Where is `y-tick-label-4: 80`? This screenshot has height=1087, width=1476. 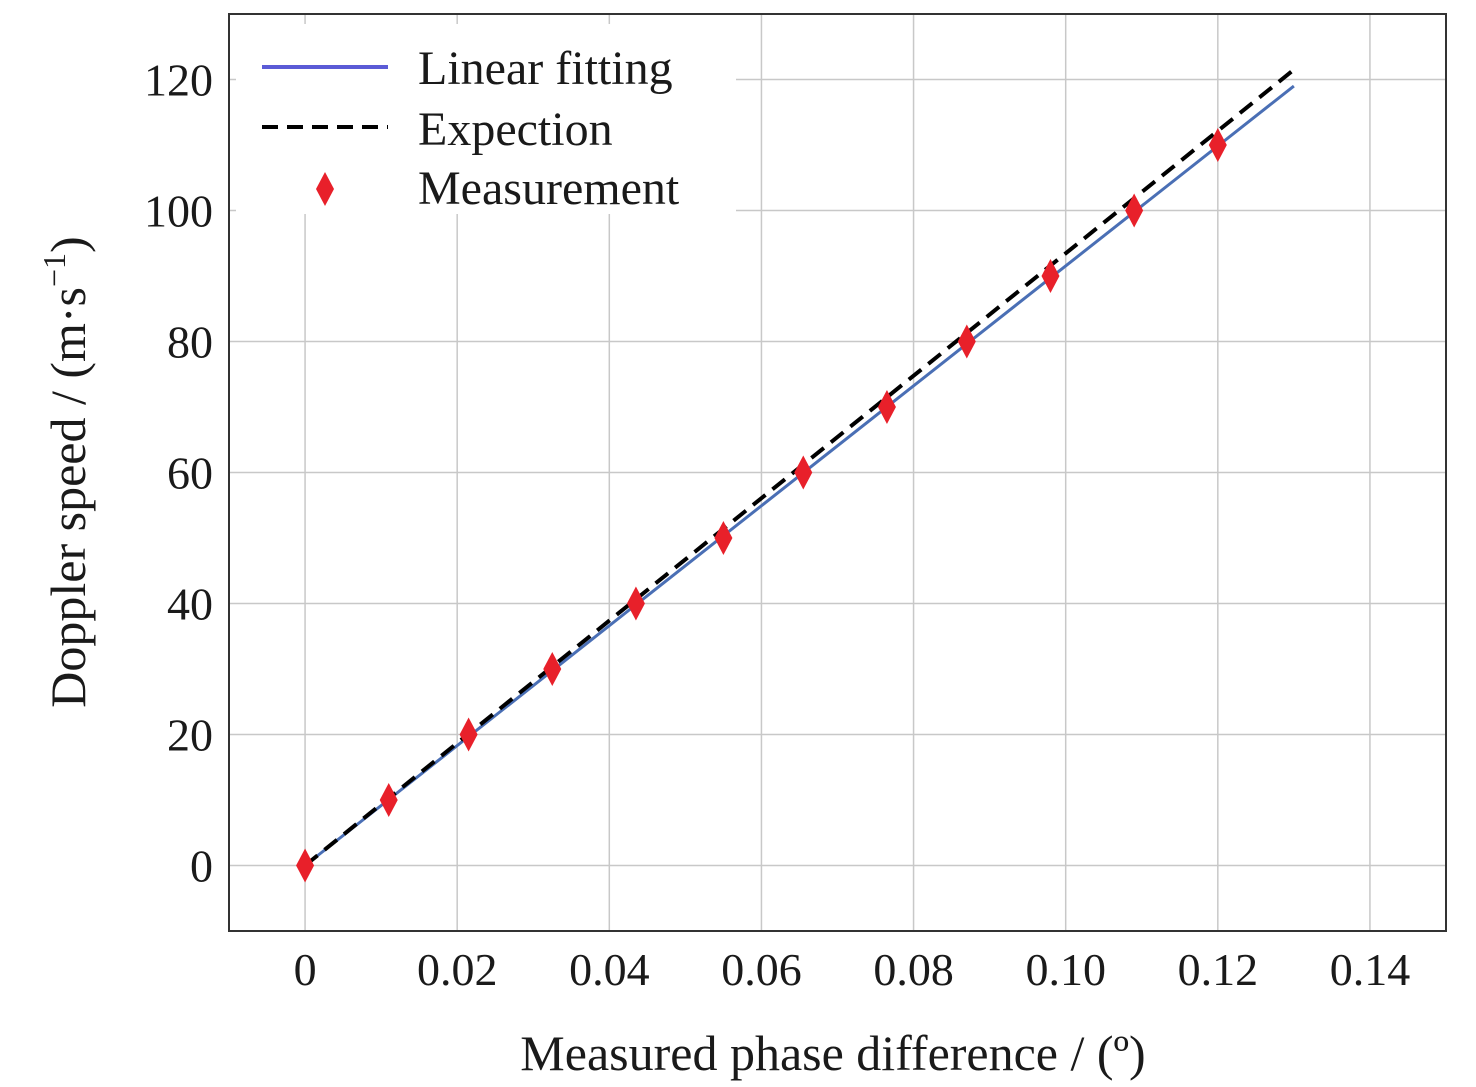
y-tick-label-4: 80 is located at coordinates (190, 342).